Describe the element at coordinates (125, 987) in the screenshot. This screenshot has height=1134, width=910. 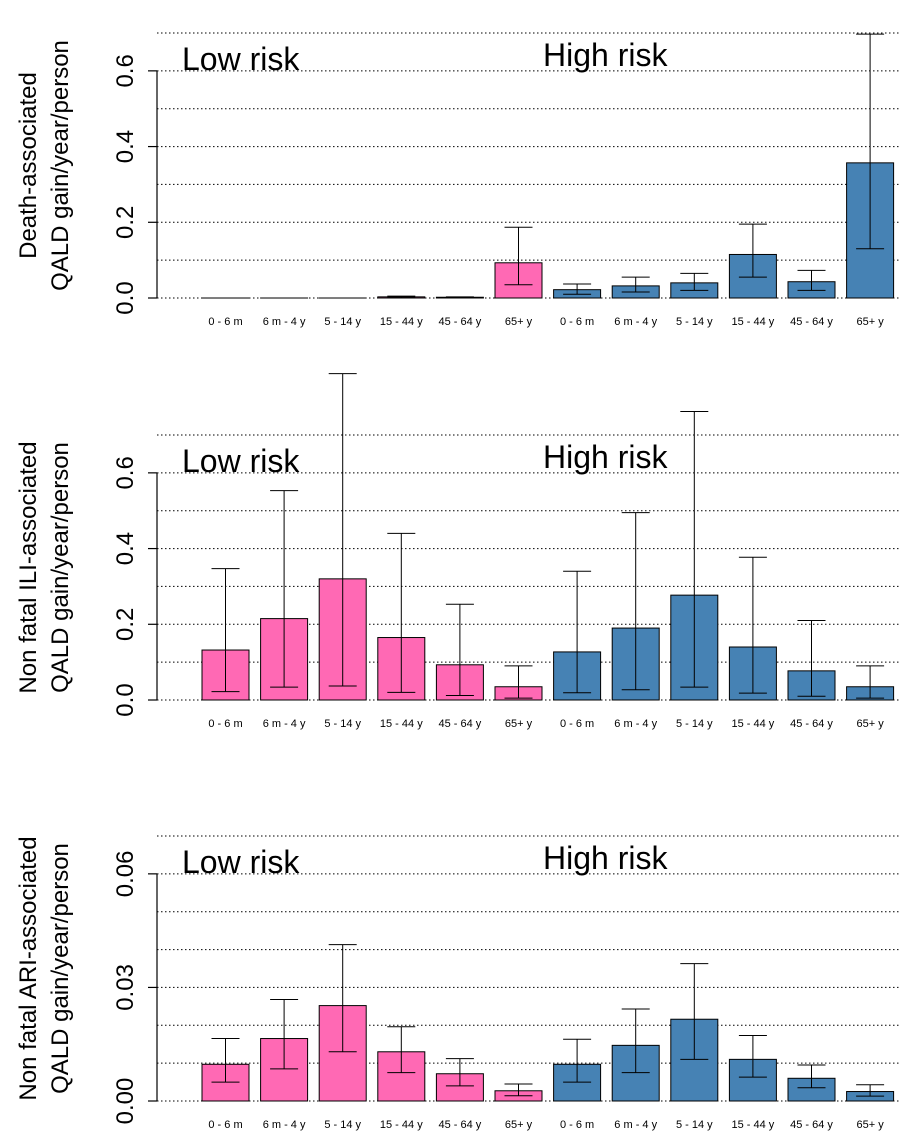
I see `y-tick-label: 0.03` at that location.